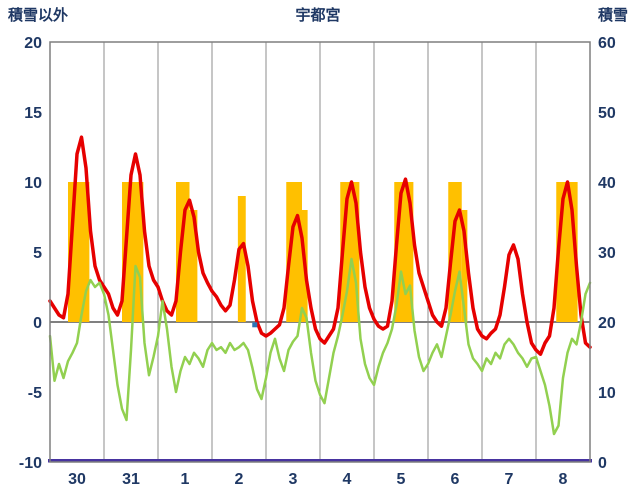  I want to click on x-tick-label: 6, so click(455, 479).